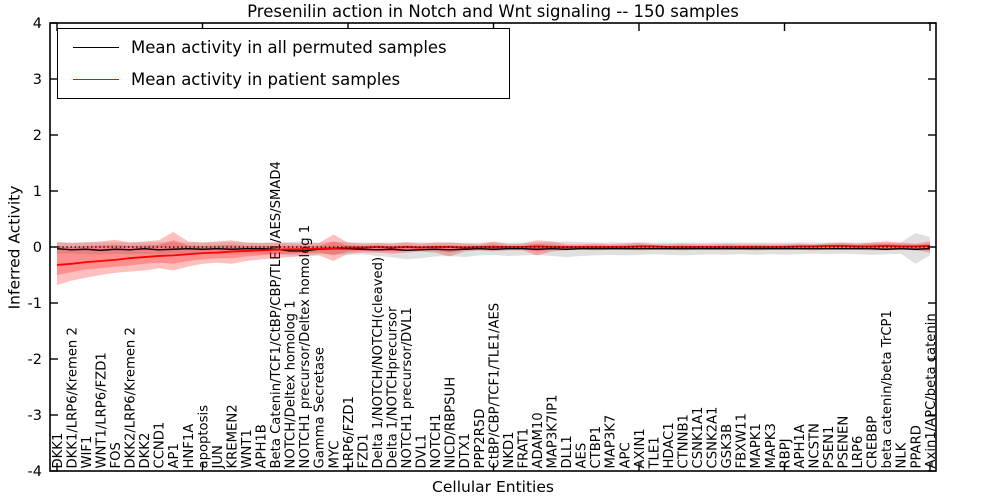 The image size is (1000, 500). Describe the element at coordinates (873, 442) in the screenshot. I see `x-tick-label: CREBBP` at that location.